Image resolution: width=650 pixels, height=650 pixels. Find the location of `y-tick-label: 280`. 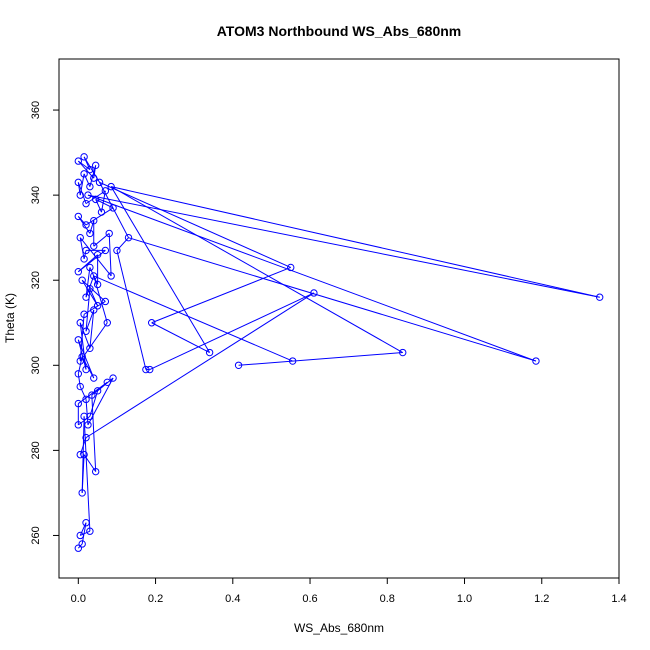

y-tick-label: 280 is located at coordinates (36, 450).